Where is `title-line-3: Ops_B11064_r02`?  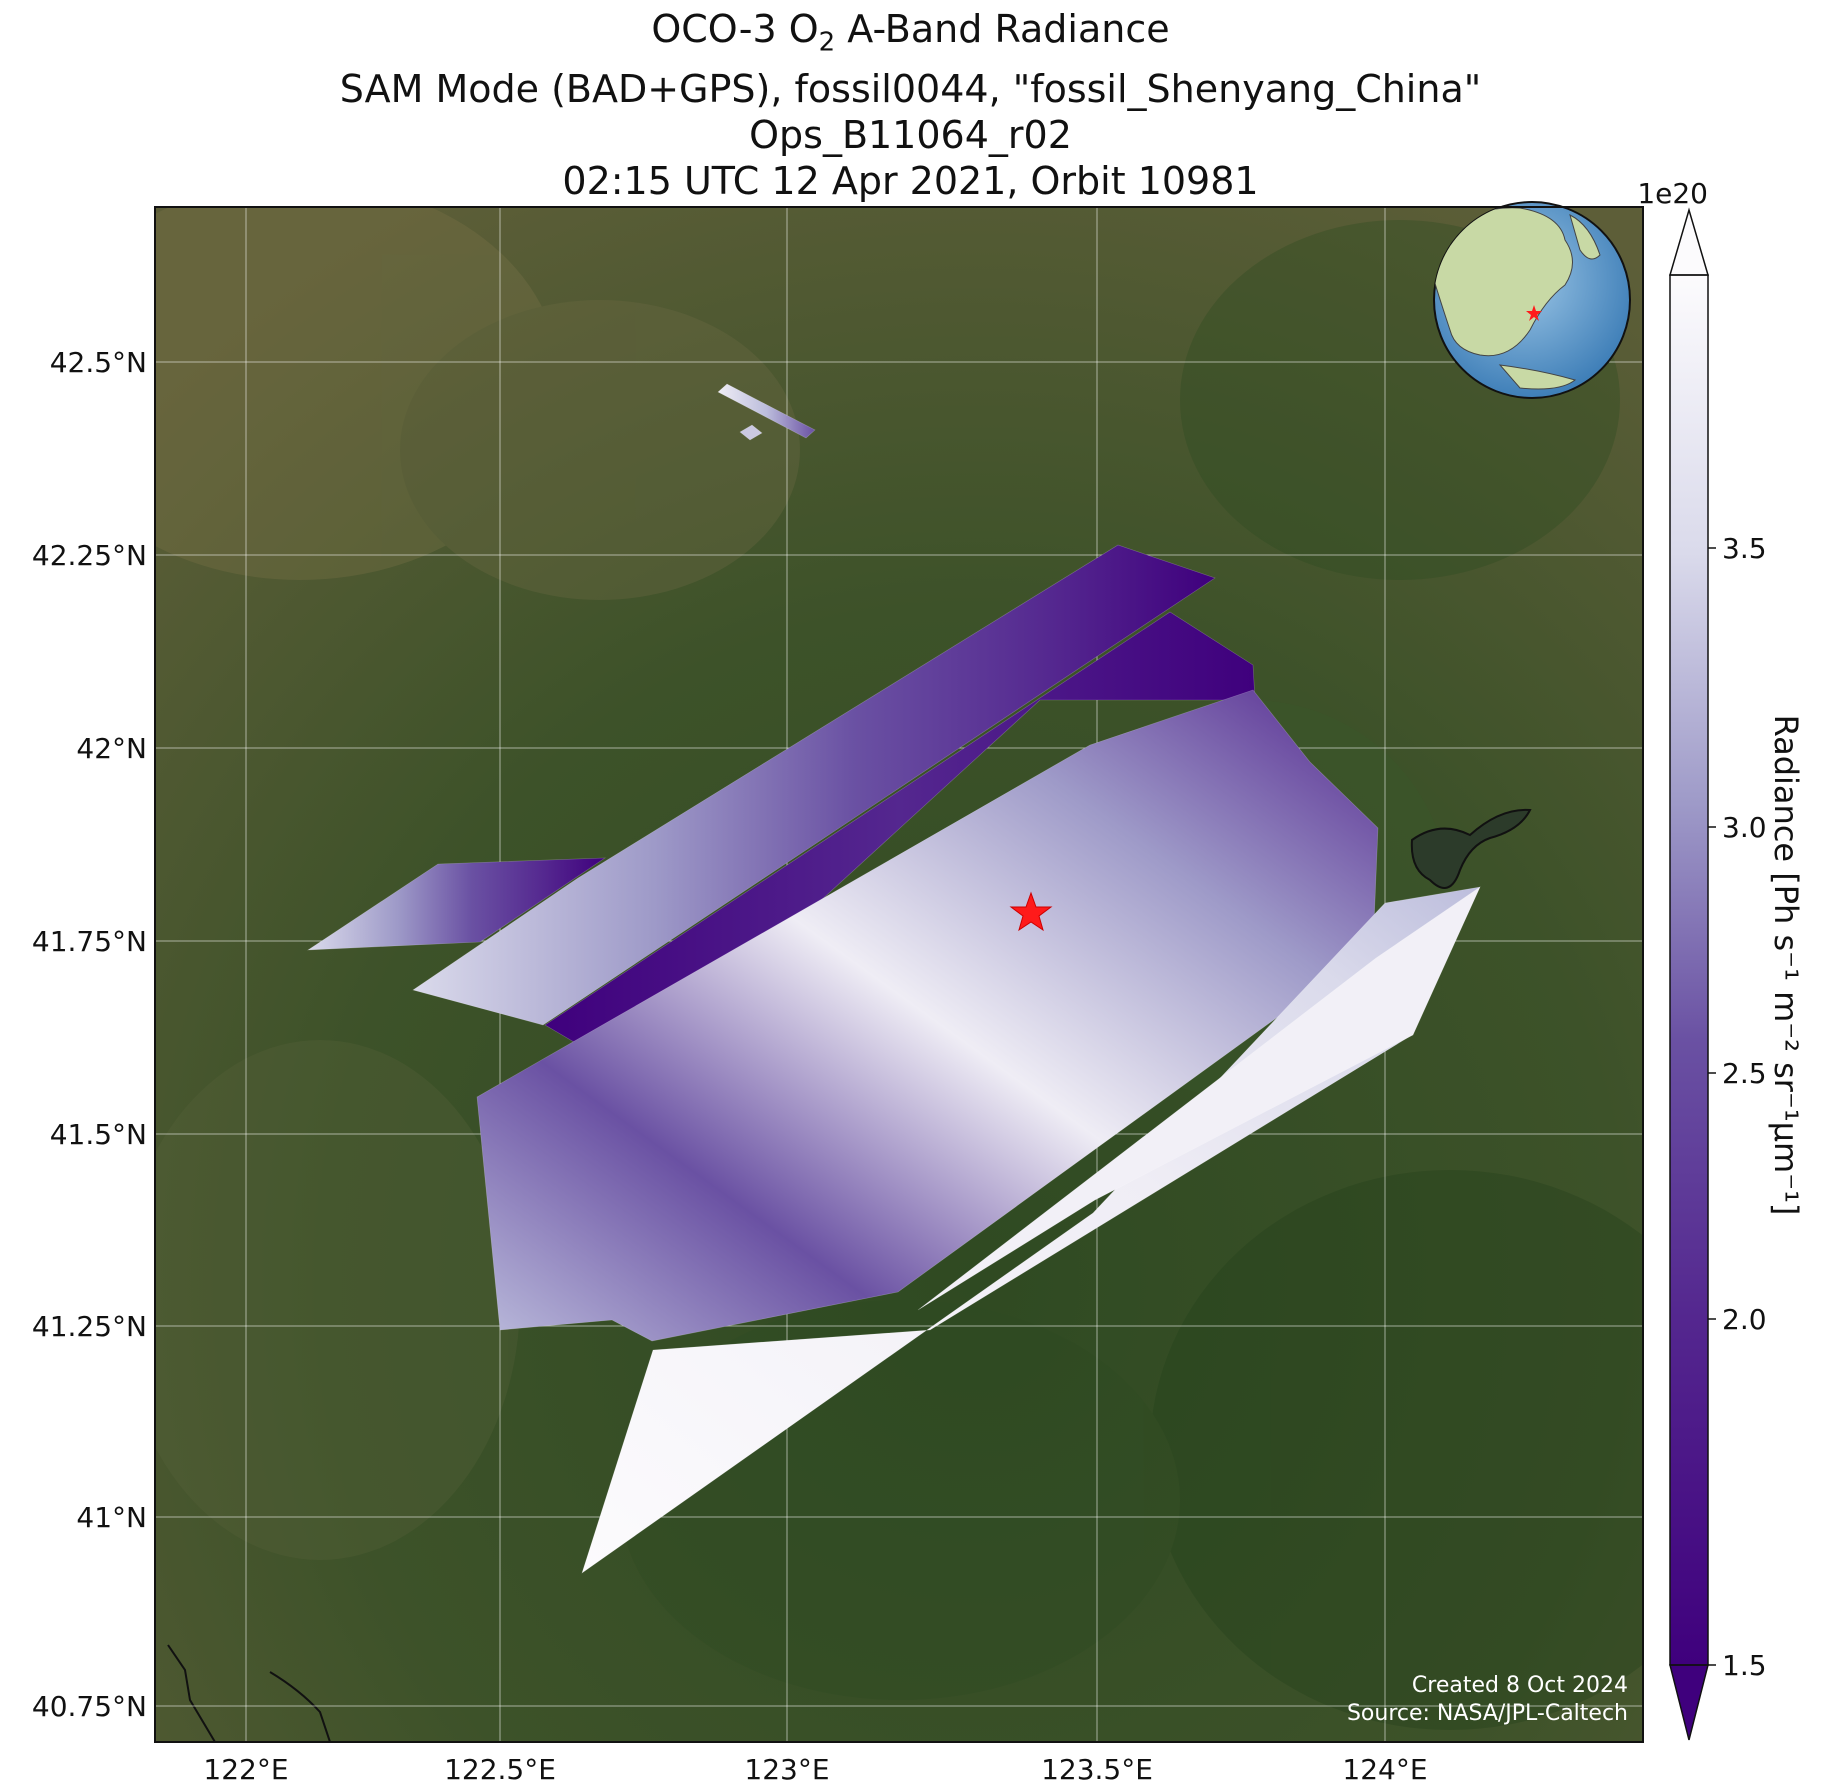
title-line-3: Ops_B11064_r02 is located at coordinates (910, 134).